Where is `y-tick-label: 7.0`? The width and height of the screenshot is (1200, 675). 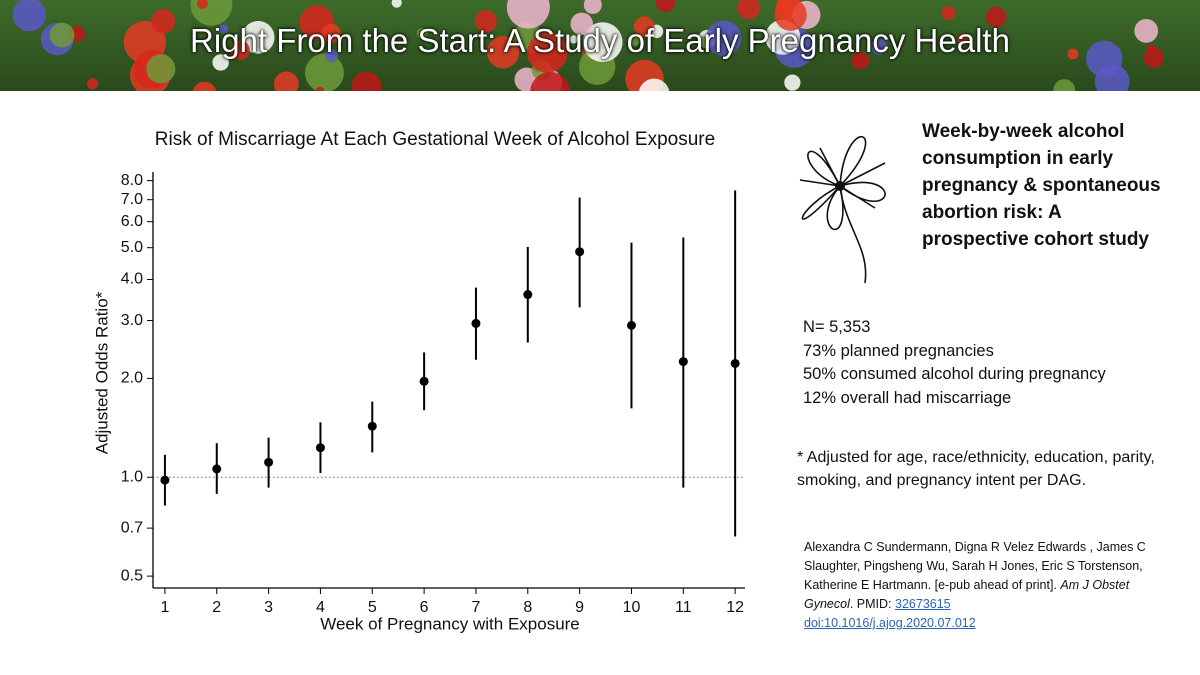 y-tick-label: 7.0 is located at coordinates (132, 199).